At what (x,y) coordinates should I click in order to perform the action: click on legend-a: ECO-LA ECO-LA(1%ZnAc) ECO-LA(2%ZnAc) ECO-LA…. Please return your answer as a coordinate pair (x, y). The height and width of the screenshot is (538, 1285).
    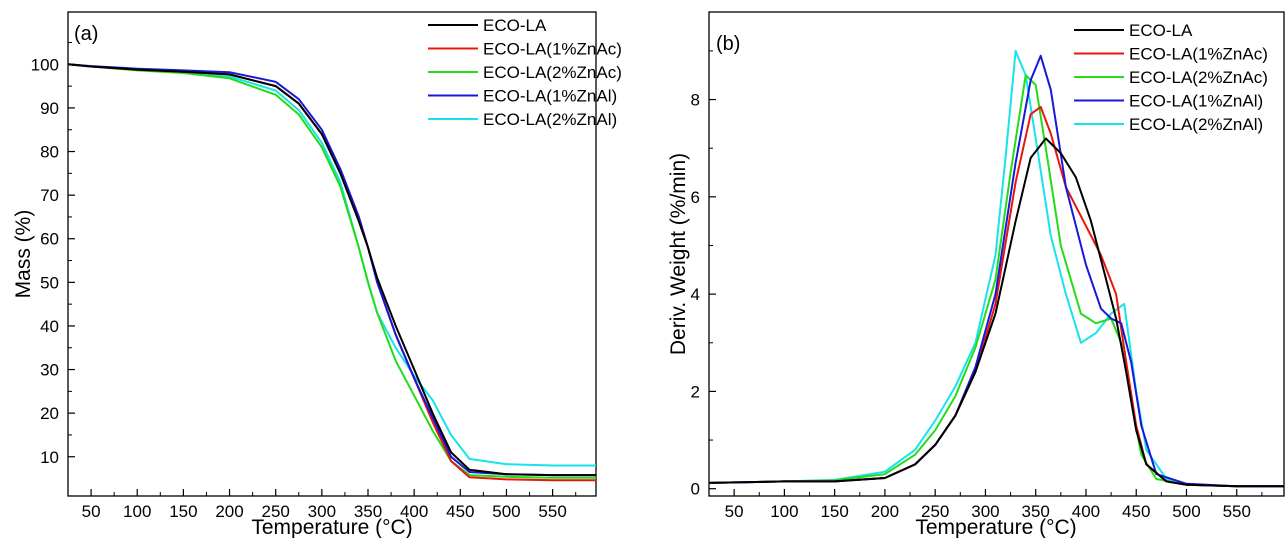
    Looking at the image, I should click on (525, 72).